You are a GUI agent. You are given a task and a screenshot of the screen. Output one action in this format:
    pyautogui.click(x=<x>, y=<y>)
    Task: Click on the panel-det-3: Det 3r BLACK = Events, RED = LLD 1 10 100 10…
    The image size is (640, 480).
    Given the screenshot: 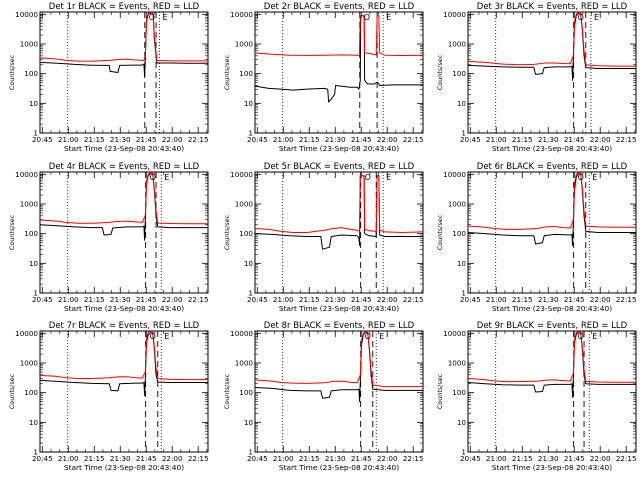 What is the action you would take?
    pyautogui.click(x=536, y=77)
    